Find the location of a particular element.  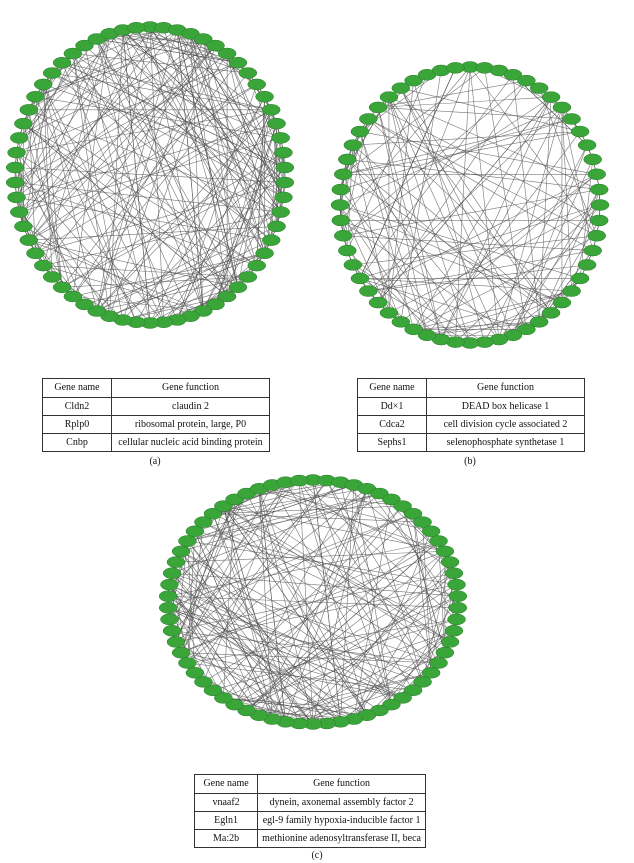

gene-function-cell: cellular nucleic acid binding protein is located at coordinates (190, 442).